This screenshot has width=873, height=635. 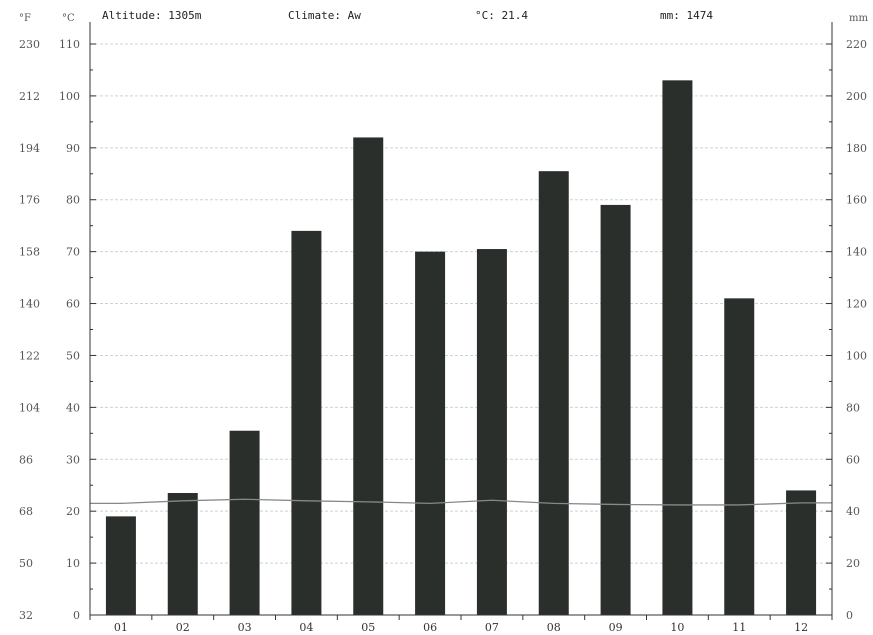 What do you see at coordinates (853, 407) in the screenshot?
I see `millimetre-tick-label: 80` at bounding box center [853, 407].